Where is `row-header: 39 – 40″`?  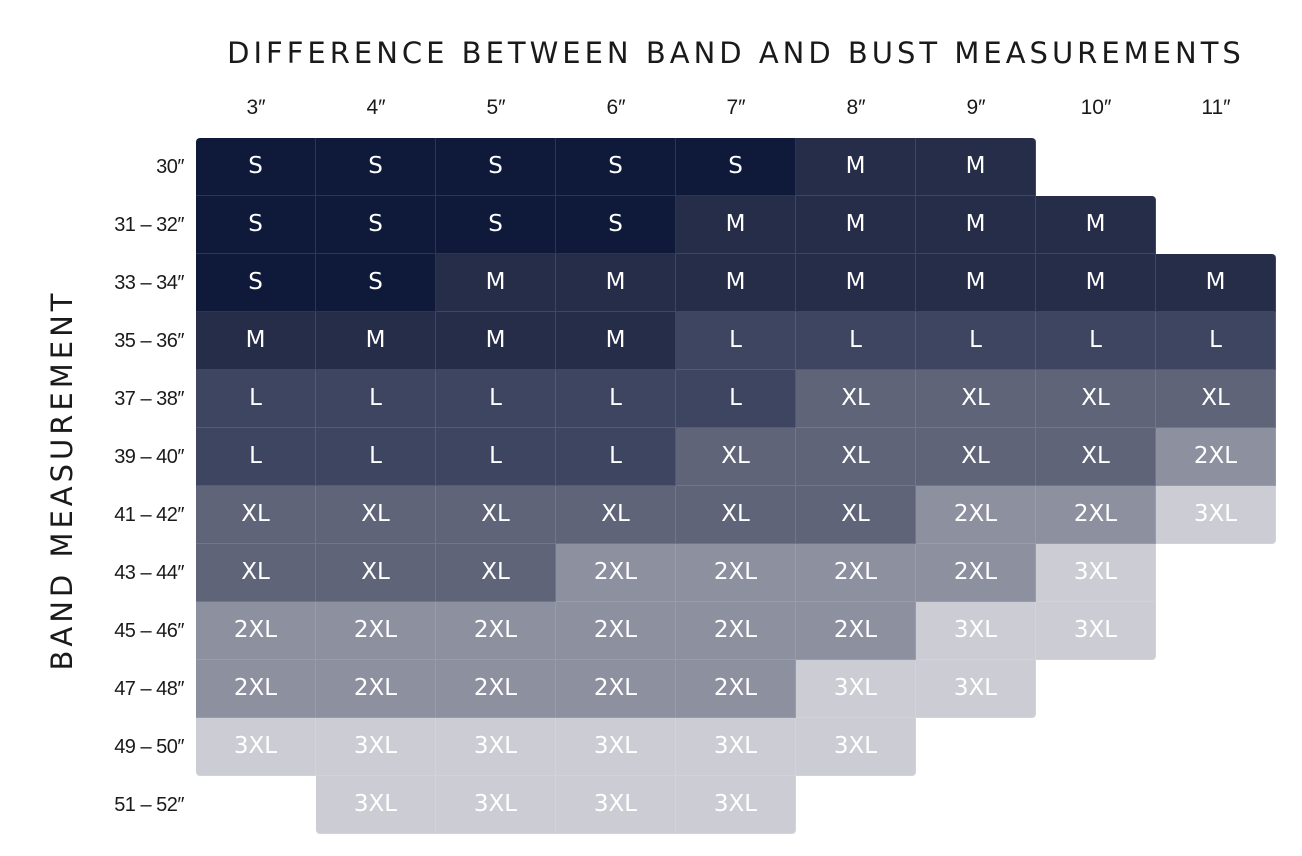
row-header: 39 – 40″ is located at coordinates (149, 457).